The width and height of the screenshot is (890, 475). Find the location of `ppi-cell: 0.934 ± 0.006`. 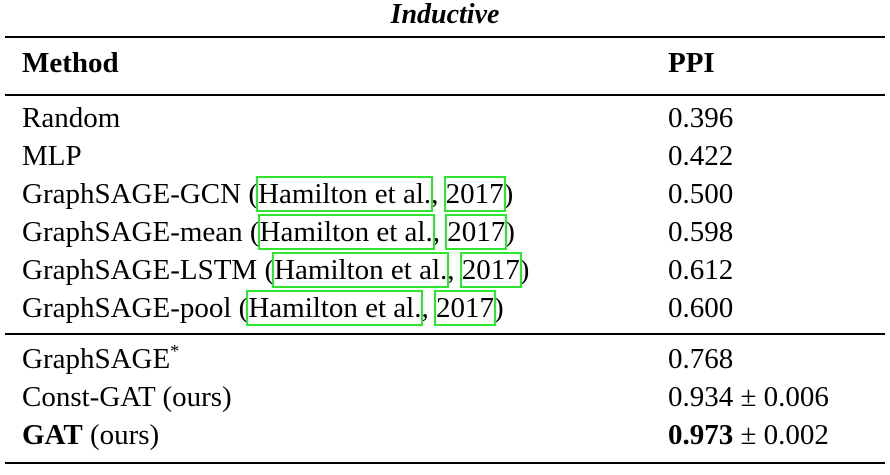

ppi-cell: 0.934 ± 0.006 is located at coordinates (748, 397).